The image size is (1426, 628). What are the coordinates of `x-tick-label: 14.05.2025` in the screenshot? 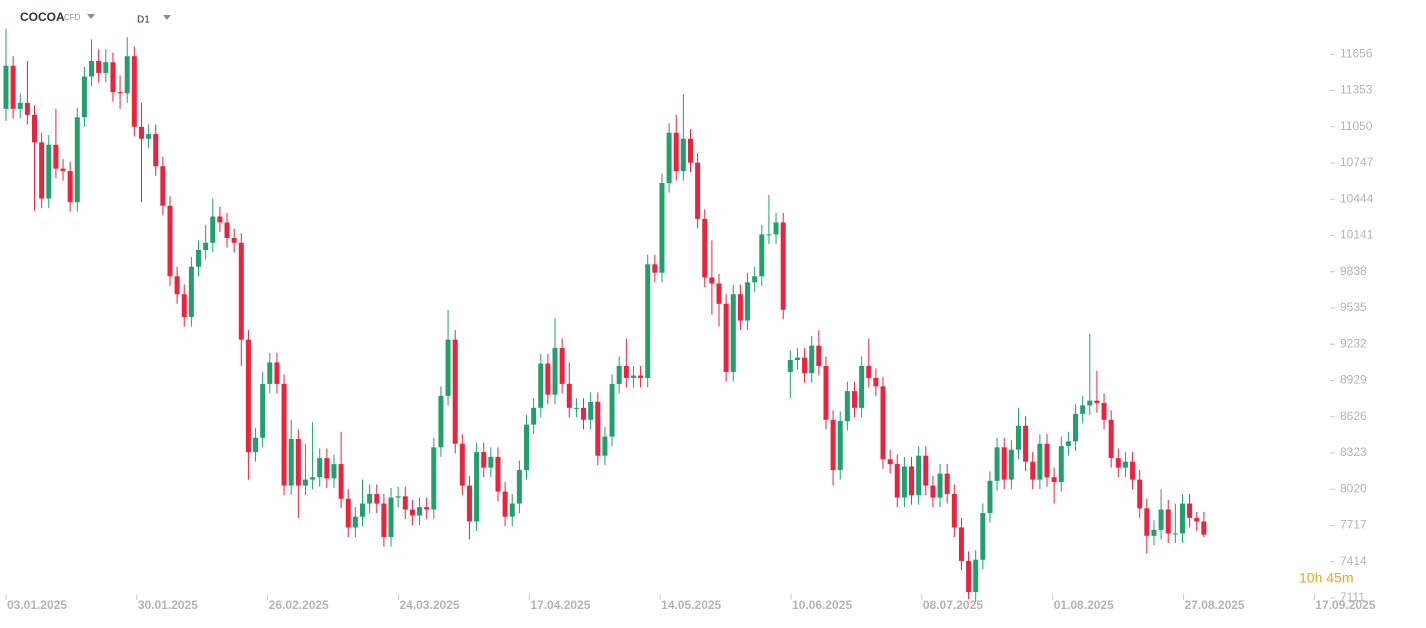 It's located at (691, 605).